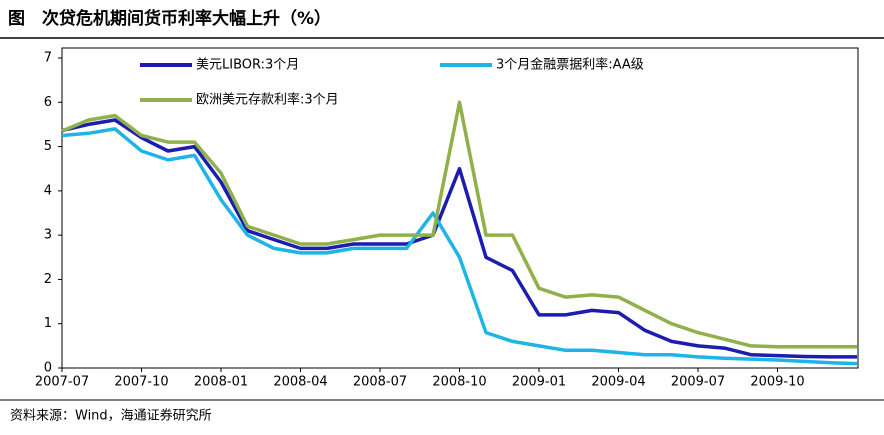  I want to click on y-tick-label: 6, so click(48, 102).